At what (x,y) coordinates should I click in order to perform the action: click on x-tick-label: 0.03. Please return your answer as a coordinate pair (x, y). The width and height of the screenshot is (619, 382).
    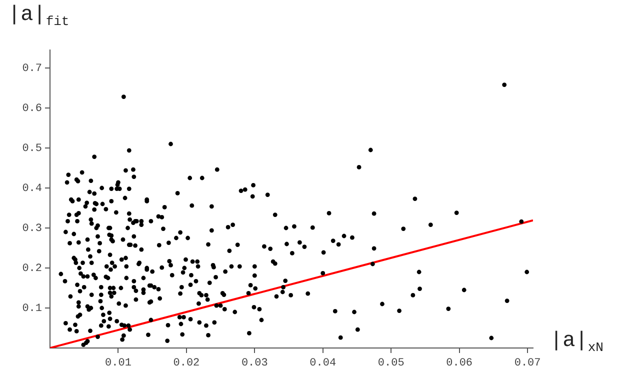
    Looking at the image, I should click on (254, 364).